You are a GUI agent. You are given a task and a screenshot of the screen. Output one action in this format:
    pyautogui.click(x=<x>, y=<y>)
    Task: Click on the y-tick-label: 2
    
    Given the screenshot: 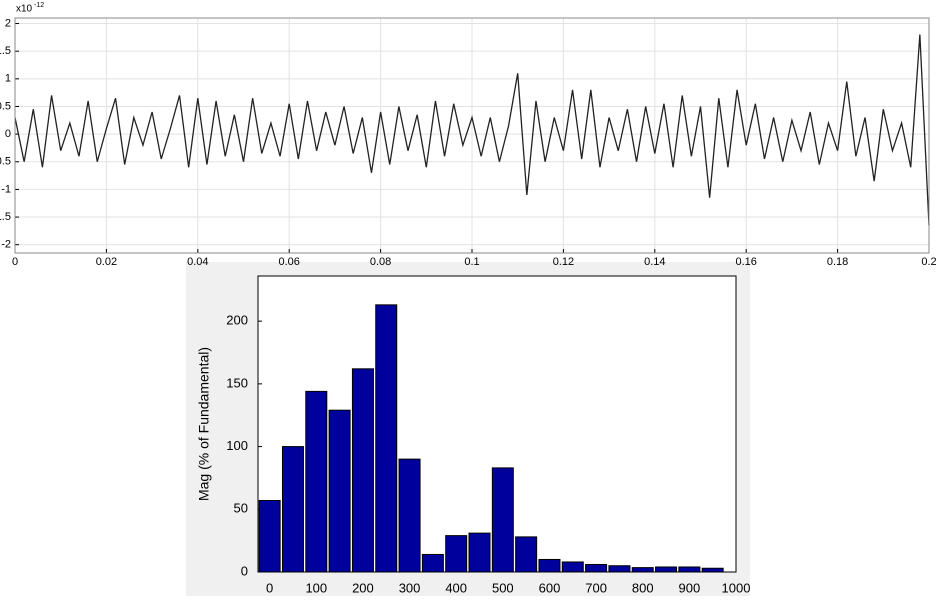 What is the action you would take?
    pyautogui.click(x=8, y=23)
    